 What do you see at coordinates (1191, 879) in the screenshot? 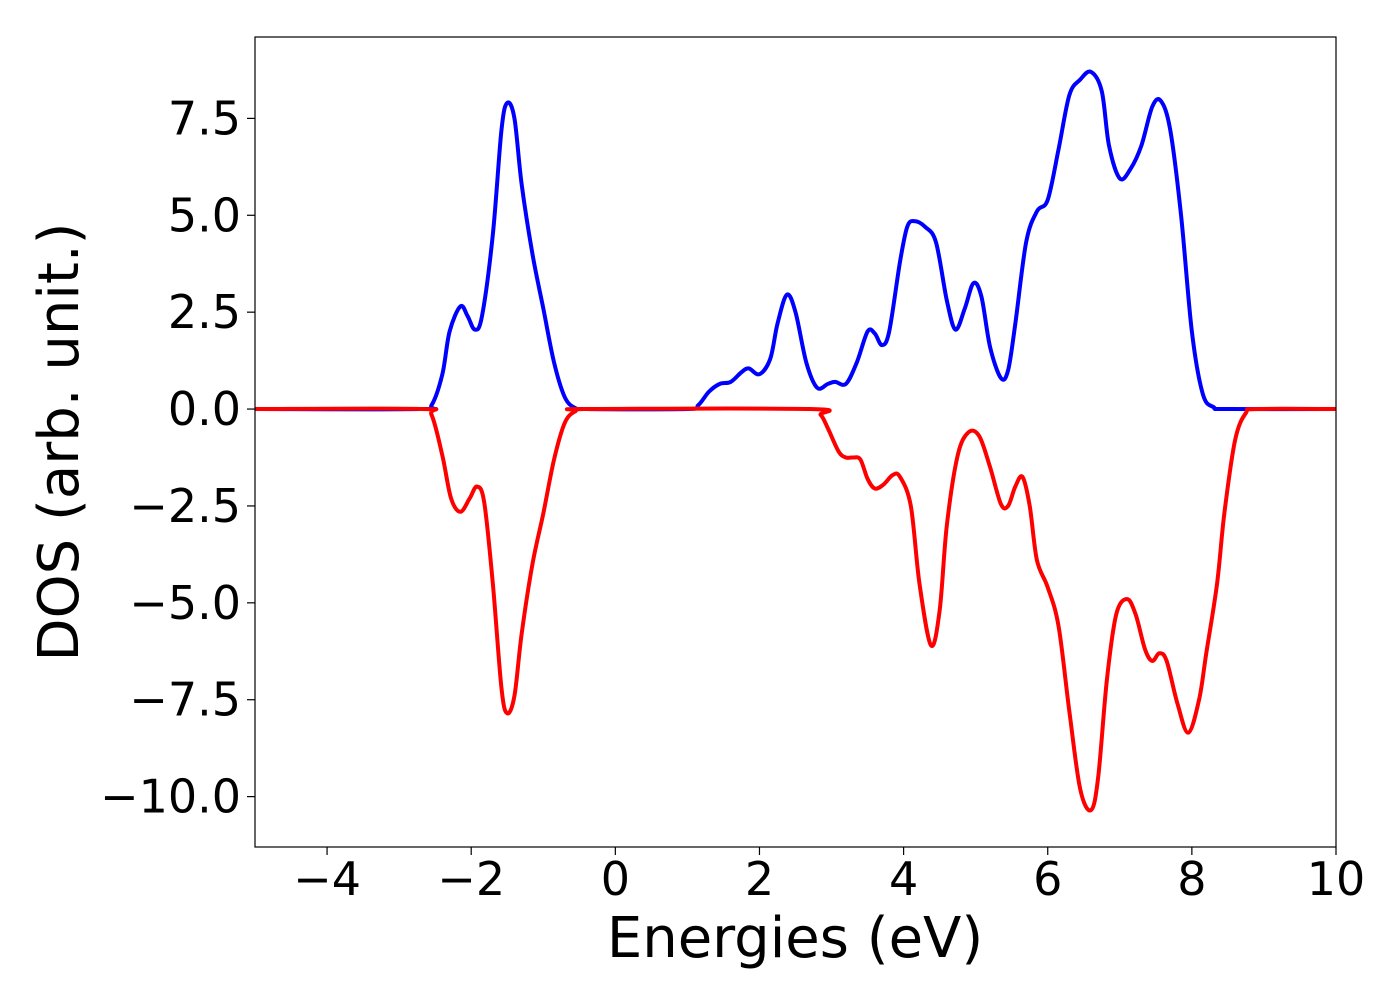
I see `x-tick-label: 8` at bounding box center [1191, 879].